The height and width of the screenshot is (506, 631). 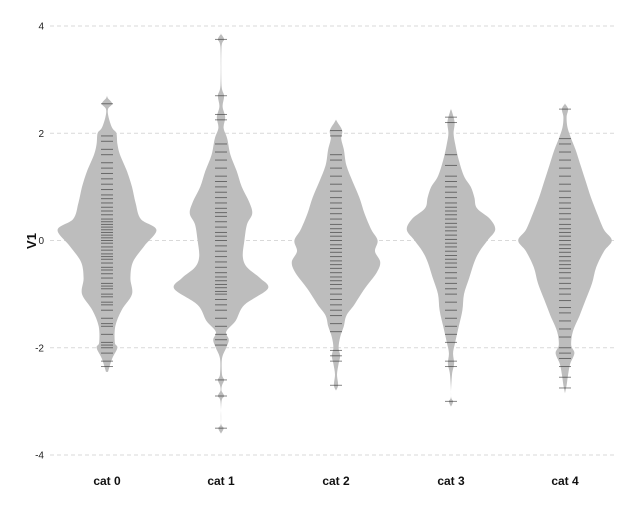 What do you see at coordinates (39, 456) in the screenshot?
I see `y-tick-label: -4` at bounding box center [39, 456].